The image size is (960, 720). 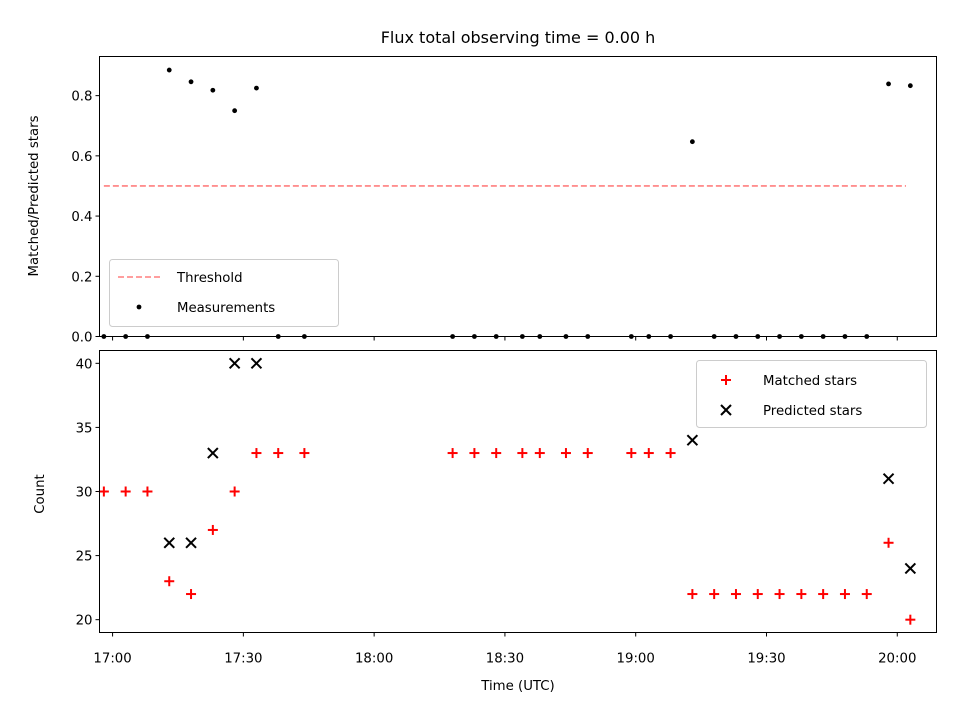 I want to click on x-axis-label: Time (UTC), so click(x=517, y=686).